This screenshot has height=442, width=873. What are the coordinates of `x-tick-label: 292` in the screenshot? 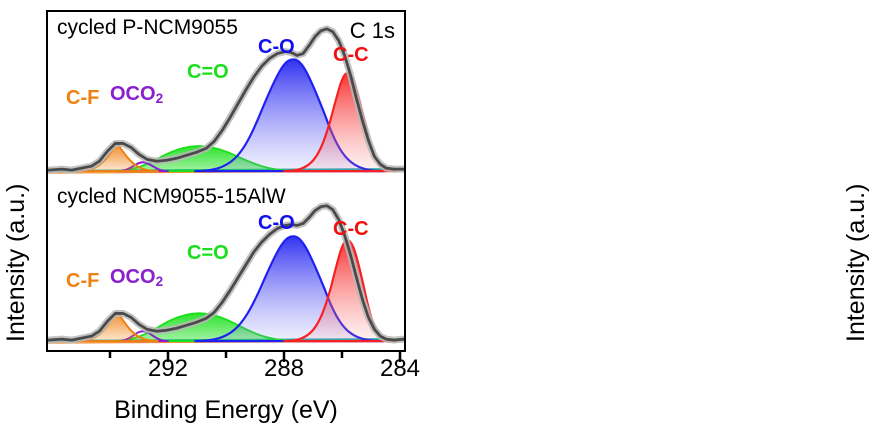 It's located at (168, 368).